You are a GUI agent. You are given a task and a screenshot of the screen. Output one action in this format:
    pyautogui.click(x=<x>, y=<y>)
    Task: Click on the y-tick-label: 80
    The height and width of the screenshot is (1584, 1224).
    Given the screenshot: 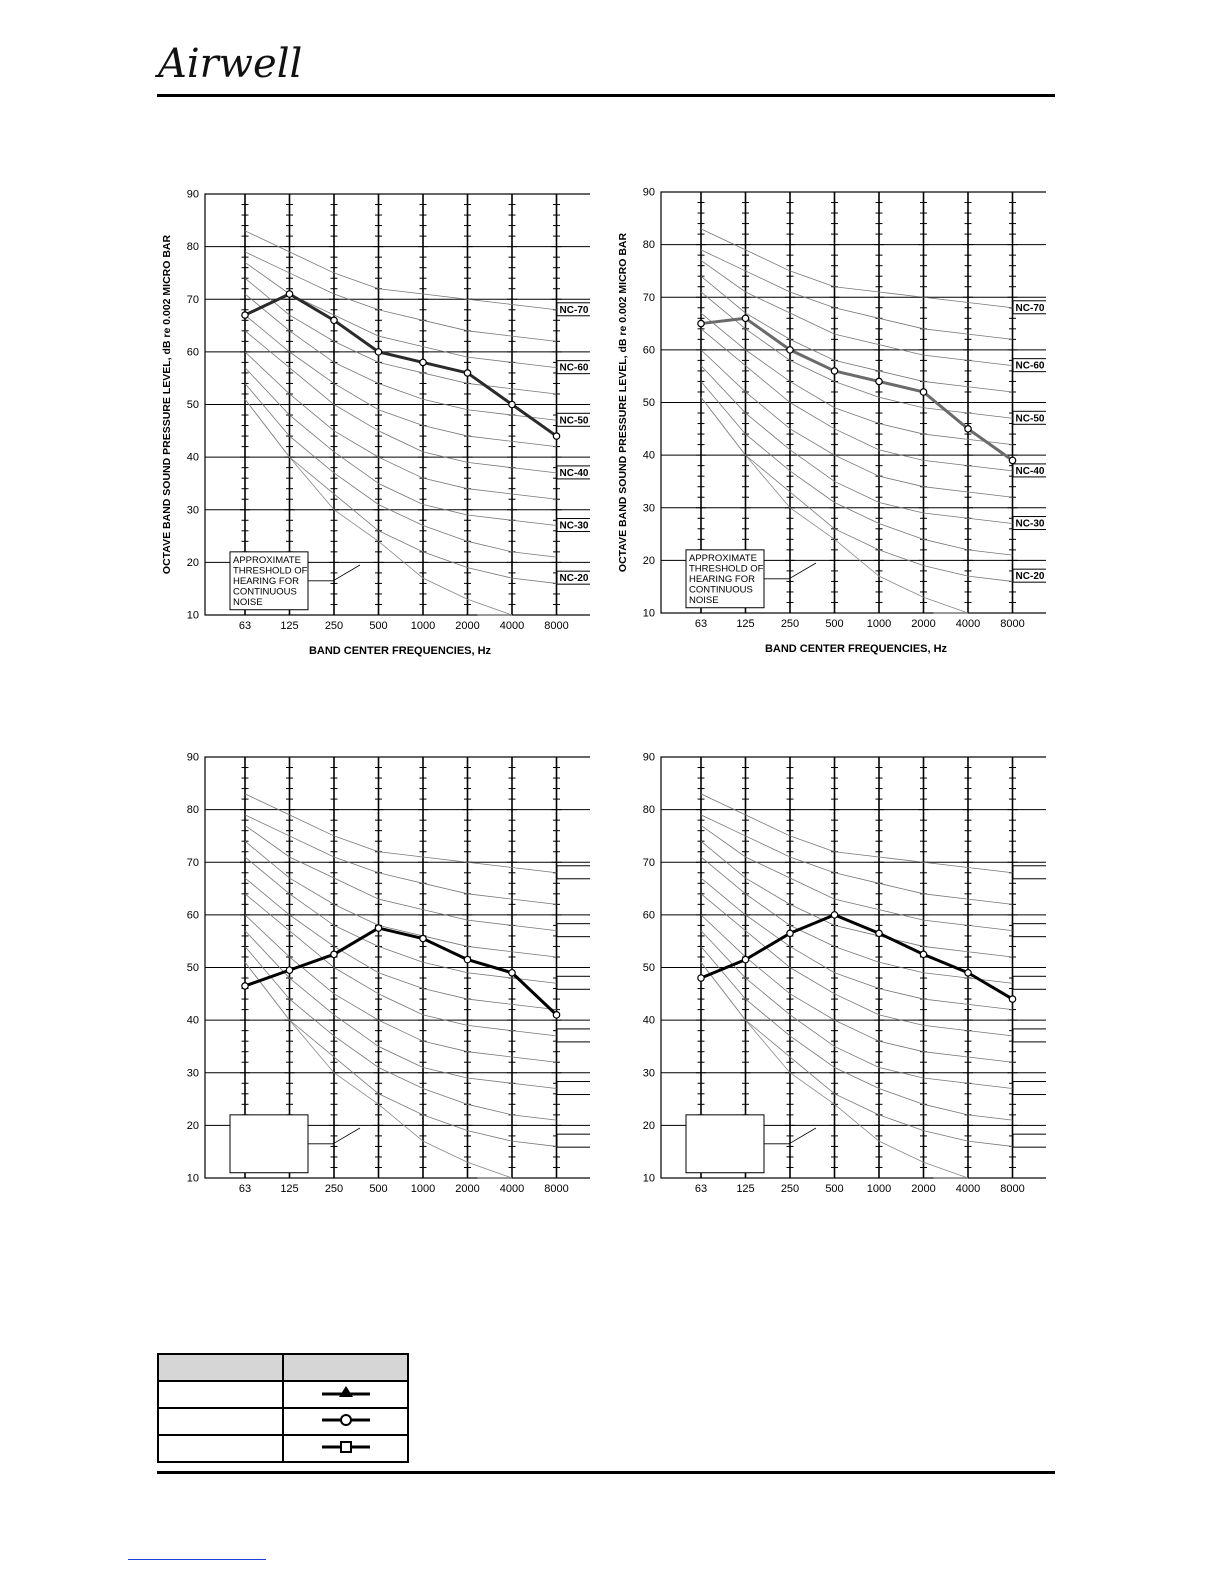 What is the action you would take?
    pyautogui.click(x=193, y=810)
    